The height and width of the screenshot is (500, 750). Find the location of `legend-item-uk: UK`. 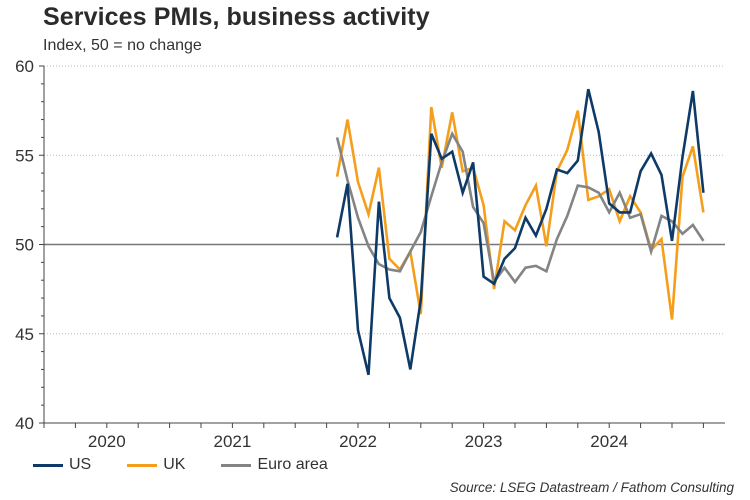

legend-item-uk: UK is located at coordinates (156, 465).